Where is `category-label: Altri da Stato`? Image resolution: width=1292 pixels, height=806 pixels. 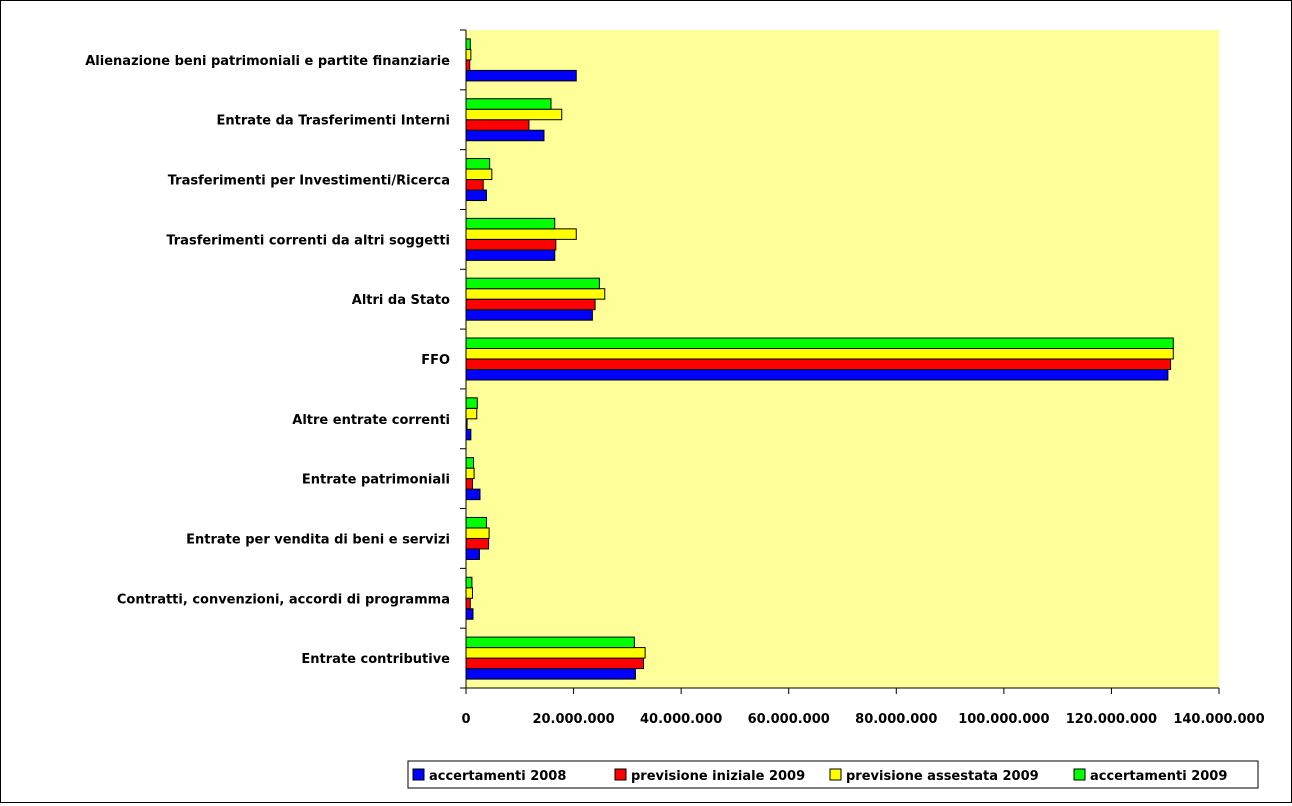 category-label: Altri da Stato is located at coordinates (401, 300).